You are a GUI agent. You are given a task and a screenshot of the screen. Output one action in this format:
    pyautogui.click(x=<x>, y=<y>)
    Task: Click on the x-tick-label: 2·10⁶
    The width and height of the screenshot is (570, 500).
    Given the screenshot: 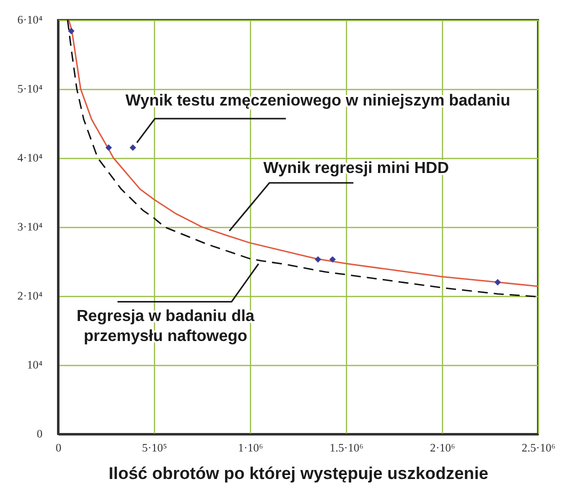 What is the action you would take?
    pyautogui.click(x=443, y=448)
    